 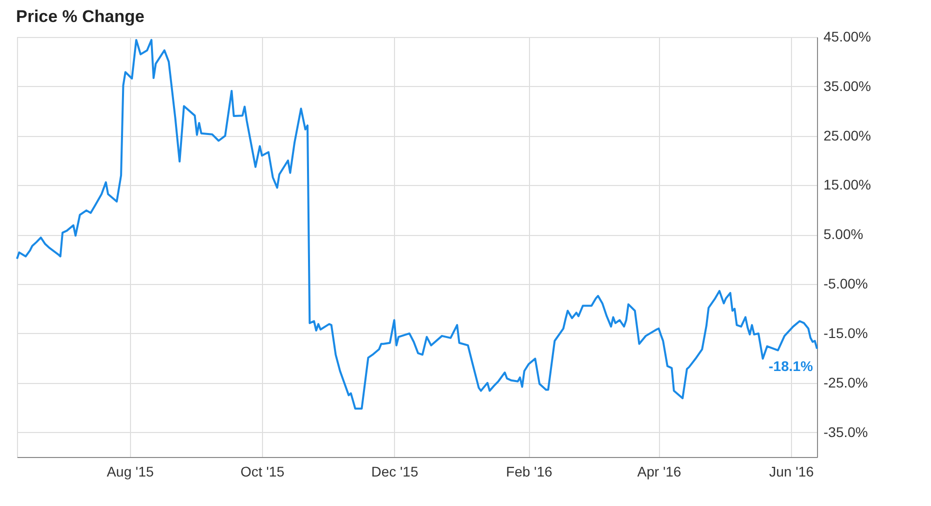 I want to click on x-tick-label: Oct '15, so click(x=262, y=472).